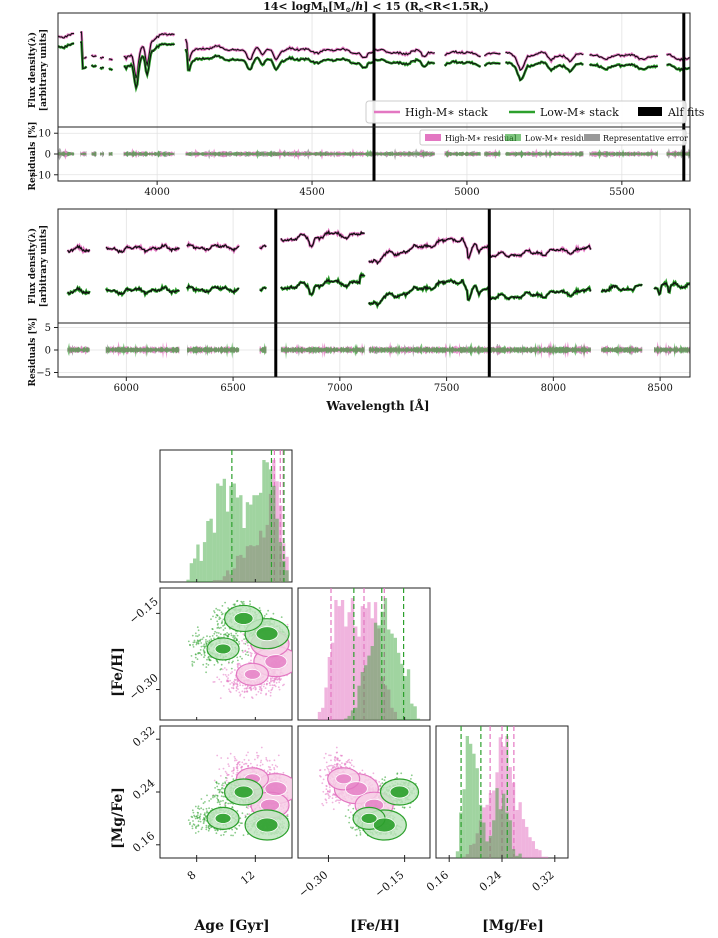 This screenshot has height=938, width=718. What do you see at coordinates (389, 884) in the screenshot?
I see `corner-x-tick-label: −0.15` at bounding box center [389, 884].